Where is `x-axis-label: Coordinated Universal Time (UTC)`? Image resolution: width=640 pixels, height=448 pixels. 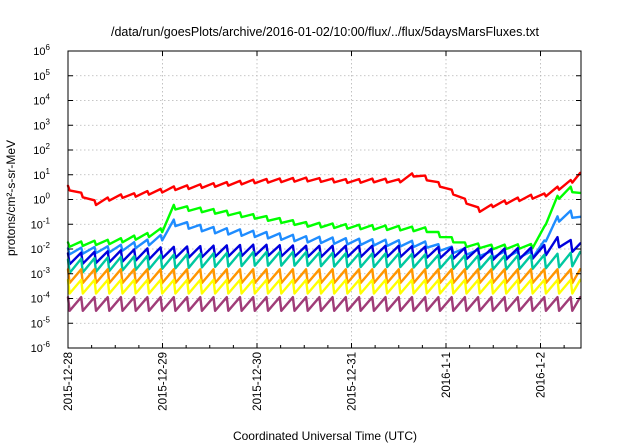 x-axis-label: Coordinated Universal Time (UTC) is located at coordinates (325, 436).